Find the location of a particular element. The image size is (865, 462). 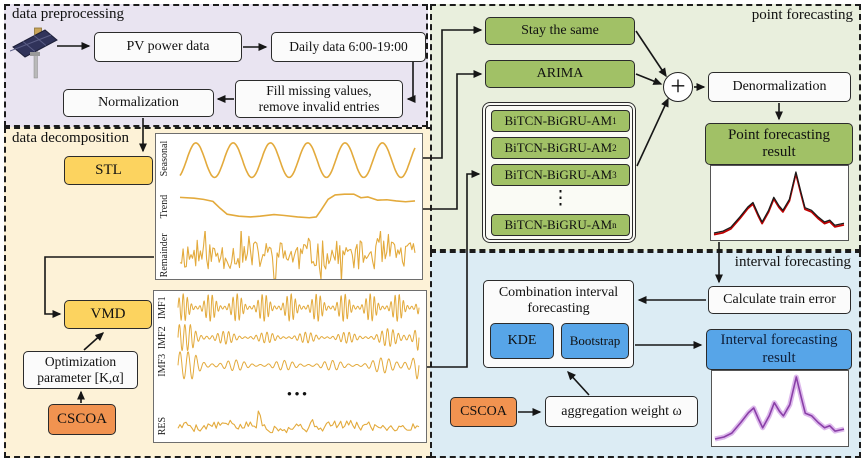

optimization-line2: parameter [K,α] is located at coordinates (80, 377).